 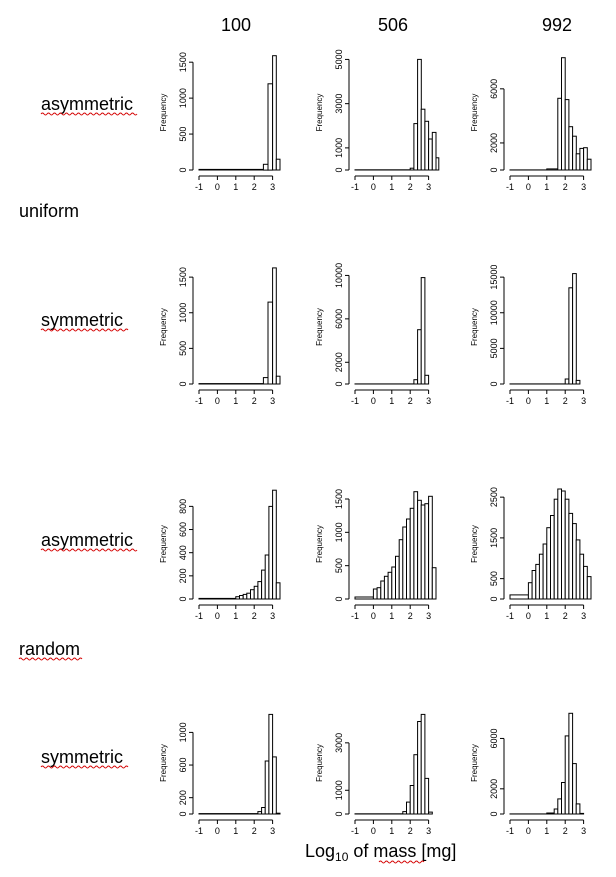 What do you see at coordinates (220, 122) in the screenshot?
I see `histogram-panel-1: -1 0 1 2 3 0 500 1000 1500 Frequency` at bounding box center [220, 122].